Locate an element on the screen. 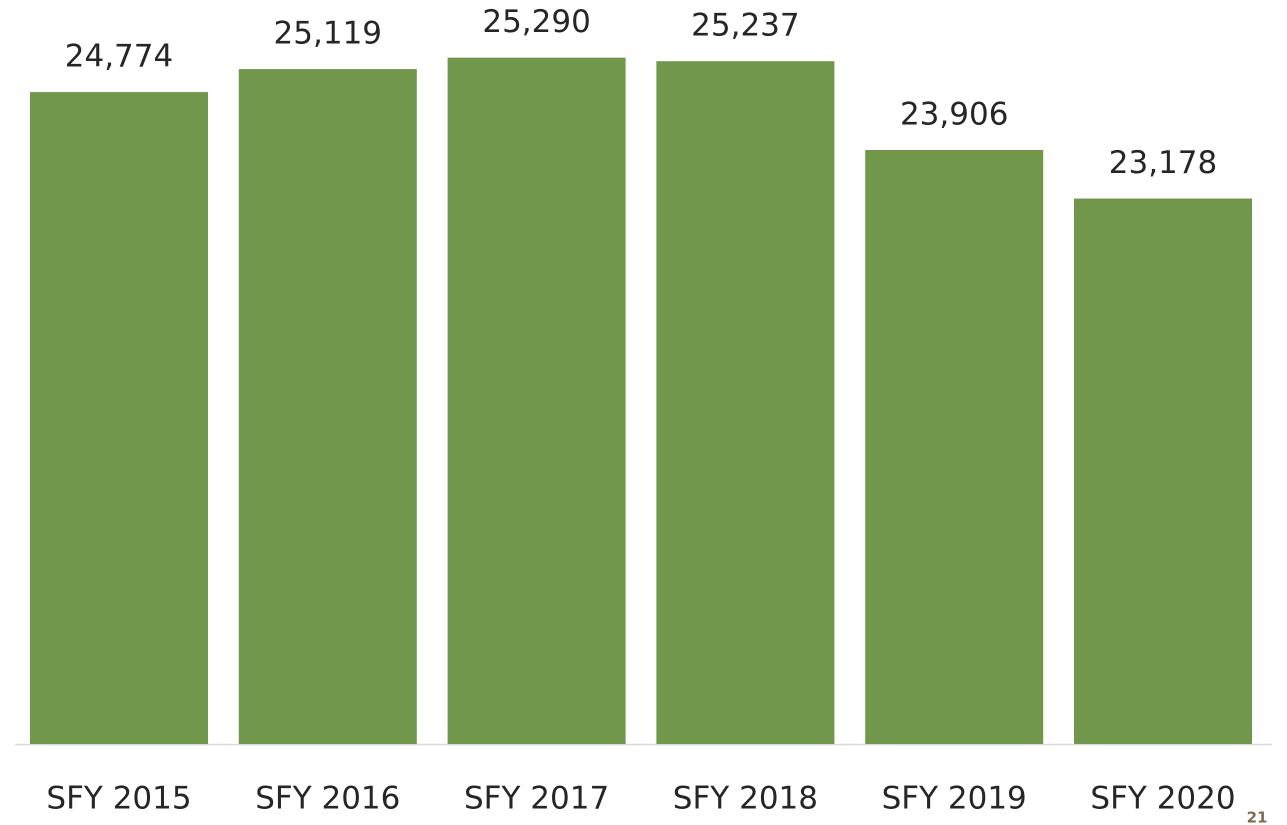 The width and height of the screenshot is (1287, 825). x-tick-label: SFY 2016 is located at coordinates (327, 799).